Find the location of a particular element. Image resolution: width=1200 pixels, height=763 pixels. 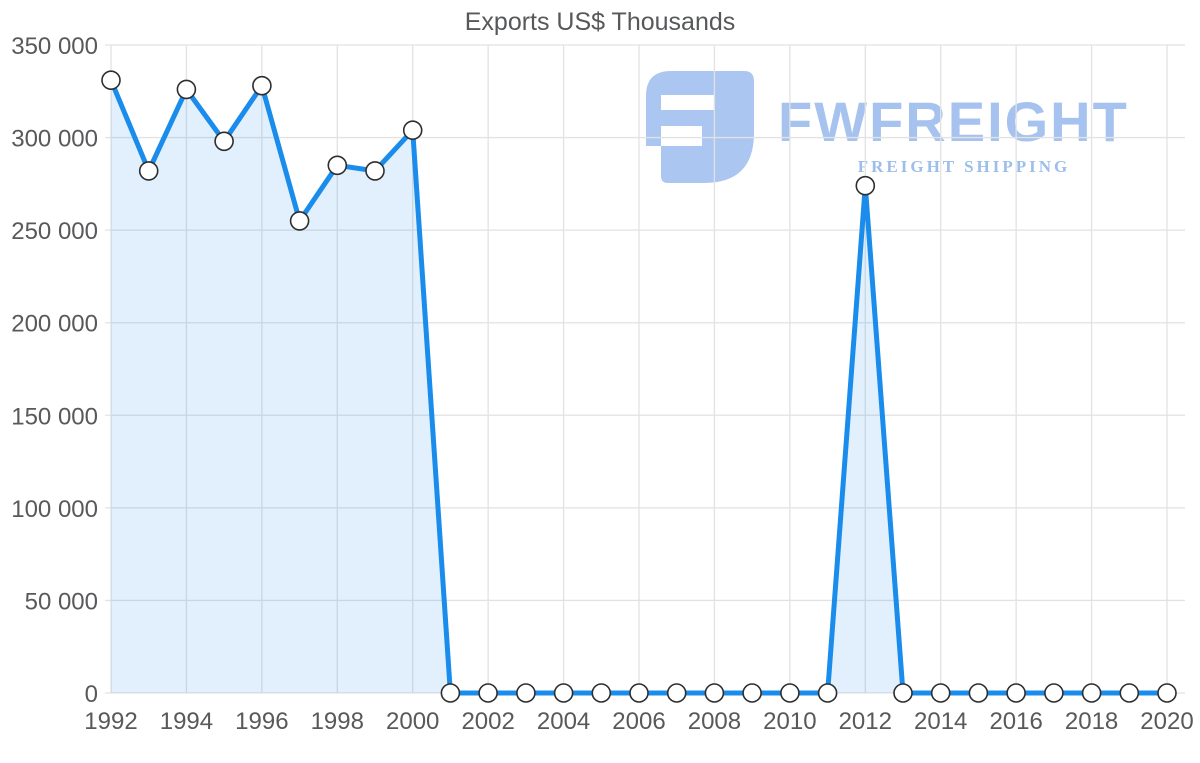

data-point-2016 is located at coordinates (1016, 693).